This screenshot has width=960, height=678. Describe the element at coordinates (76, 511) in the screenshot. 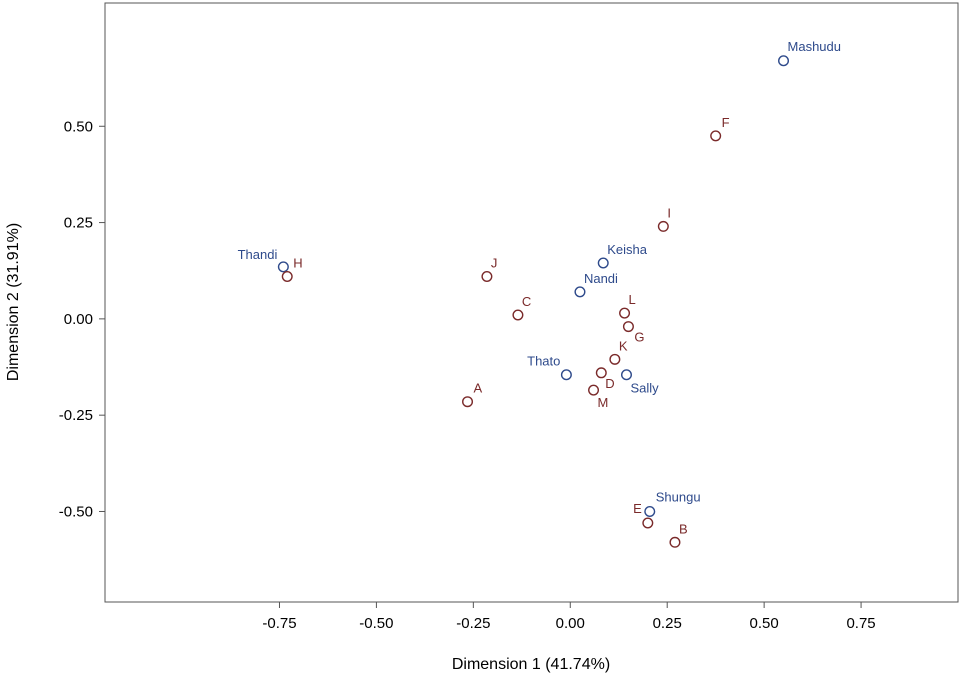

I see `y-tick-label: -0.50` at that location.